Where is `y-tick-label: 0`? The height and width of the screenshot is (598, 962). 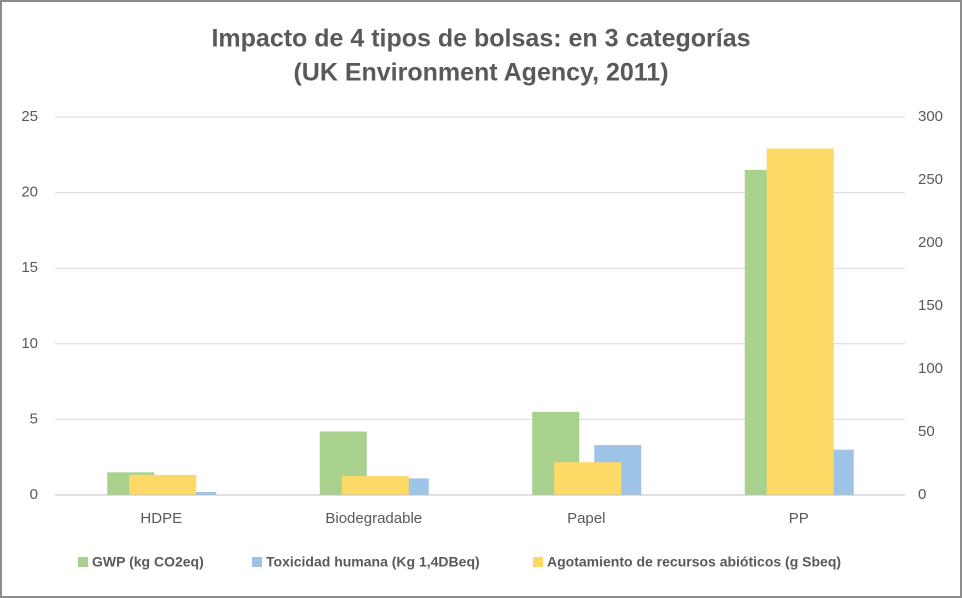
y-tick-label: 0 is located at coordinates (34, 494).